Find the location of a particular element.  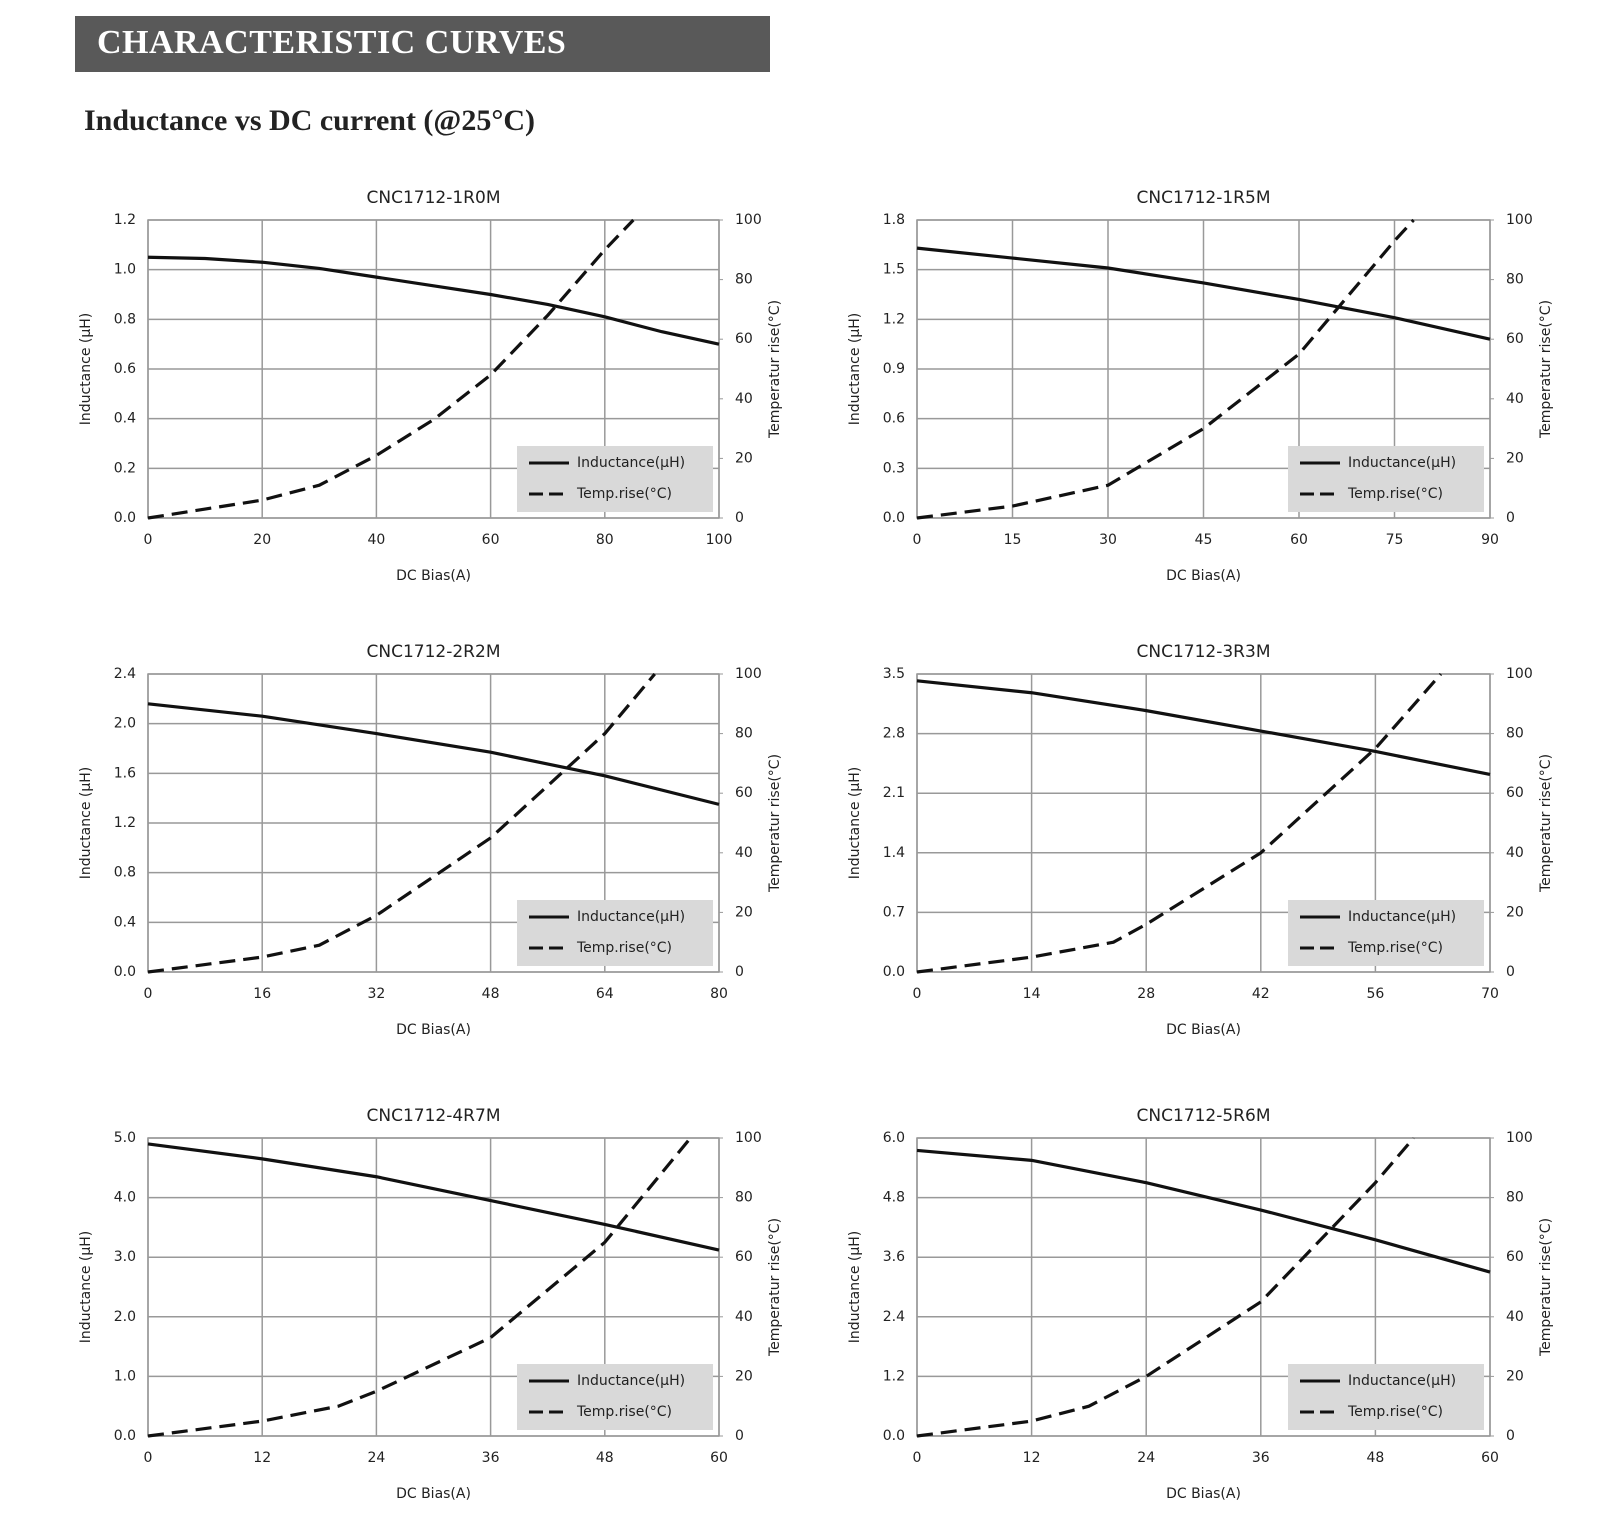

y-tick-label: 2.1 is located at coordinates (894, 793).